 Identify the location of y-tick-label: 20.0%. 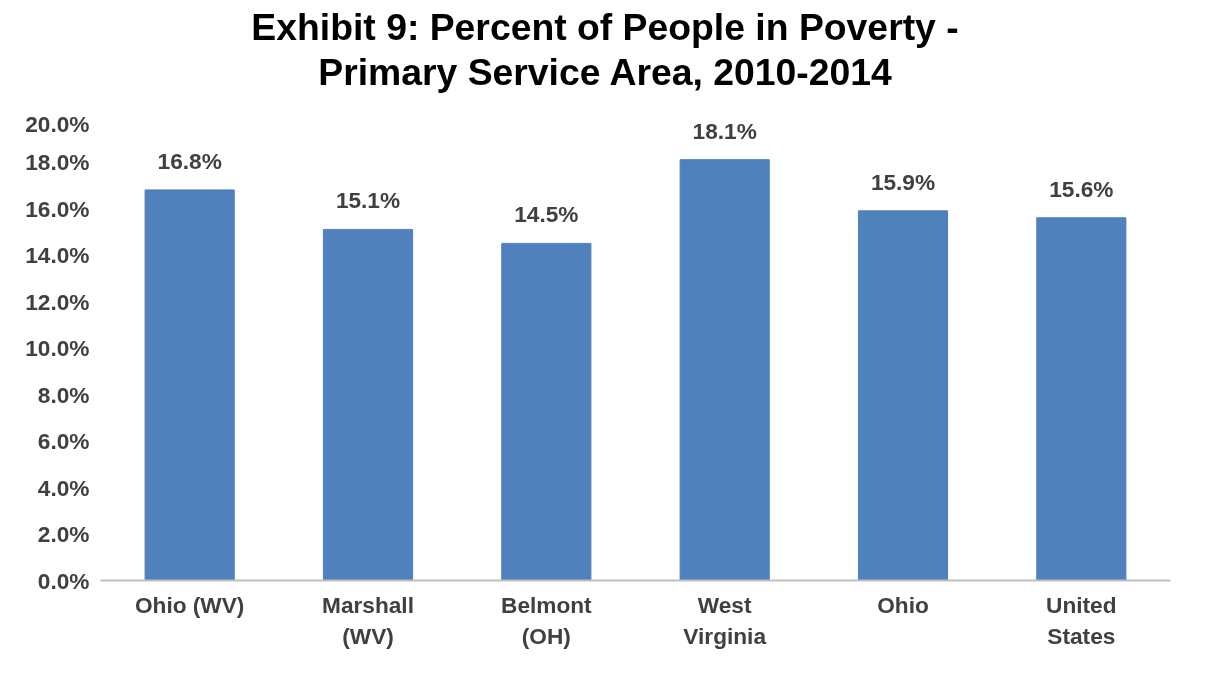
(57, 123).